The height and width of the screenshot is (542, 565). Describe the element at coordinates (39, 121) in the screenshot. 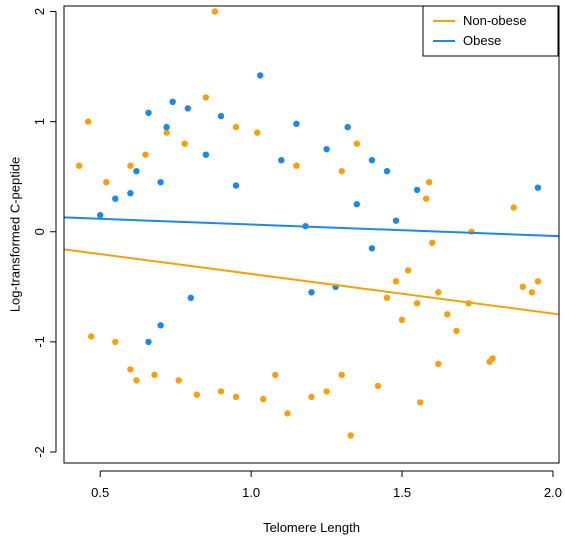

I see `y-tick-label: 1` at that location.